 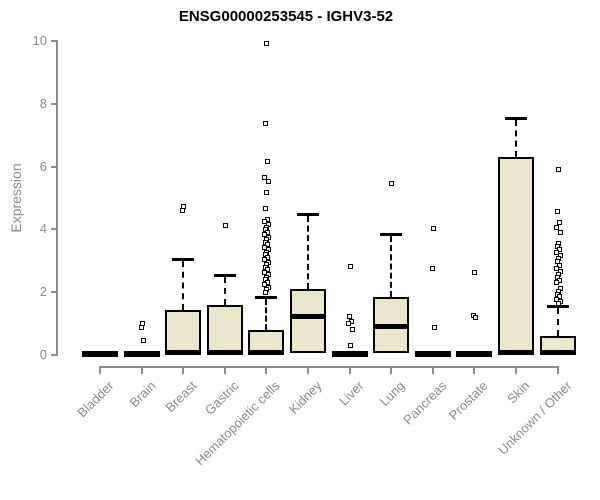 What do you see at coordinates (43, 292) in the screenshot?
I see `y-tick-label: 2` at bounding box center [43, 292].